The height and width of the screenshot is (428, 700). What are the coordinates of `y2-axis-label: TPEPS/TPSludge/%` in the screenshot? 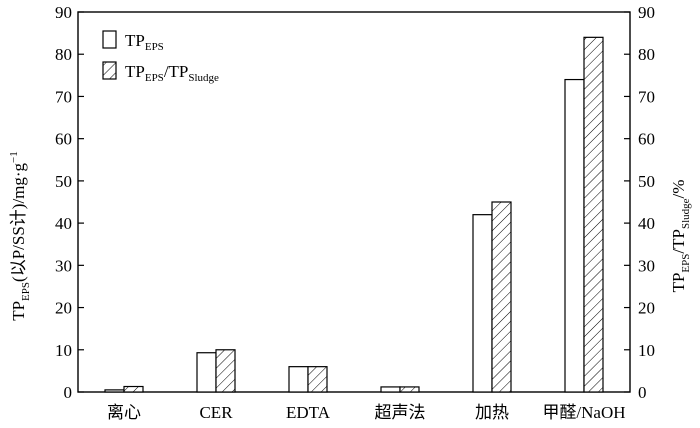 It's located at (680, 236).